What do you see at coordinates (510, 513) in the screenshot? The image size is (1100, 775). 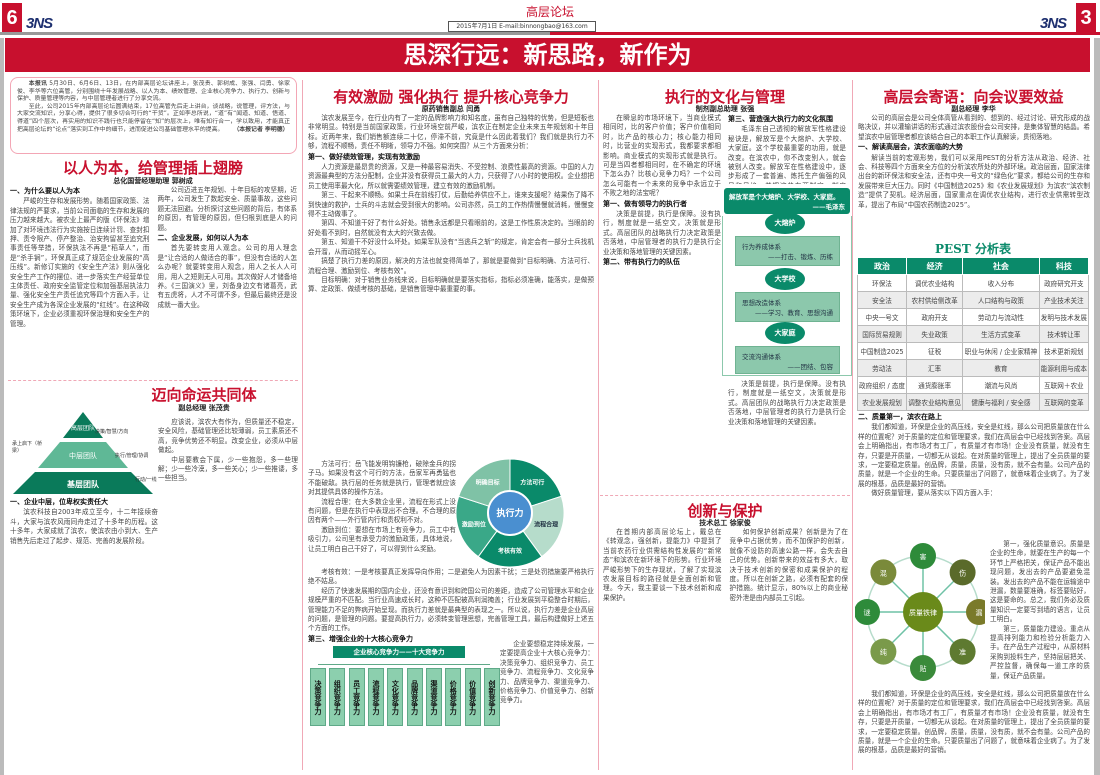 I see `wheel-center` at bounding box center [510, 513].